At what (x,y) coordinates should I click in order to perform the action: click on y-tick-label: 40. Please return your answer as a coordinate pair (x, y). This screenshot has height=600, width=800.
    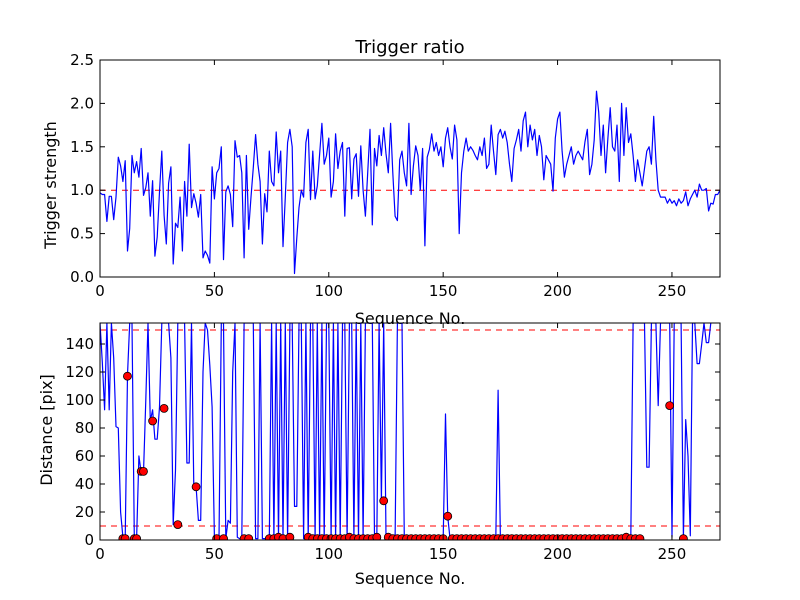
    Looking at the image, I should click on (84, 484).